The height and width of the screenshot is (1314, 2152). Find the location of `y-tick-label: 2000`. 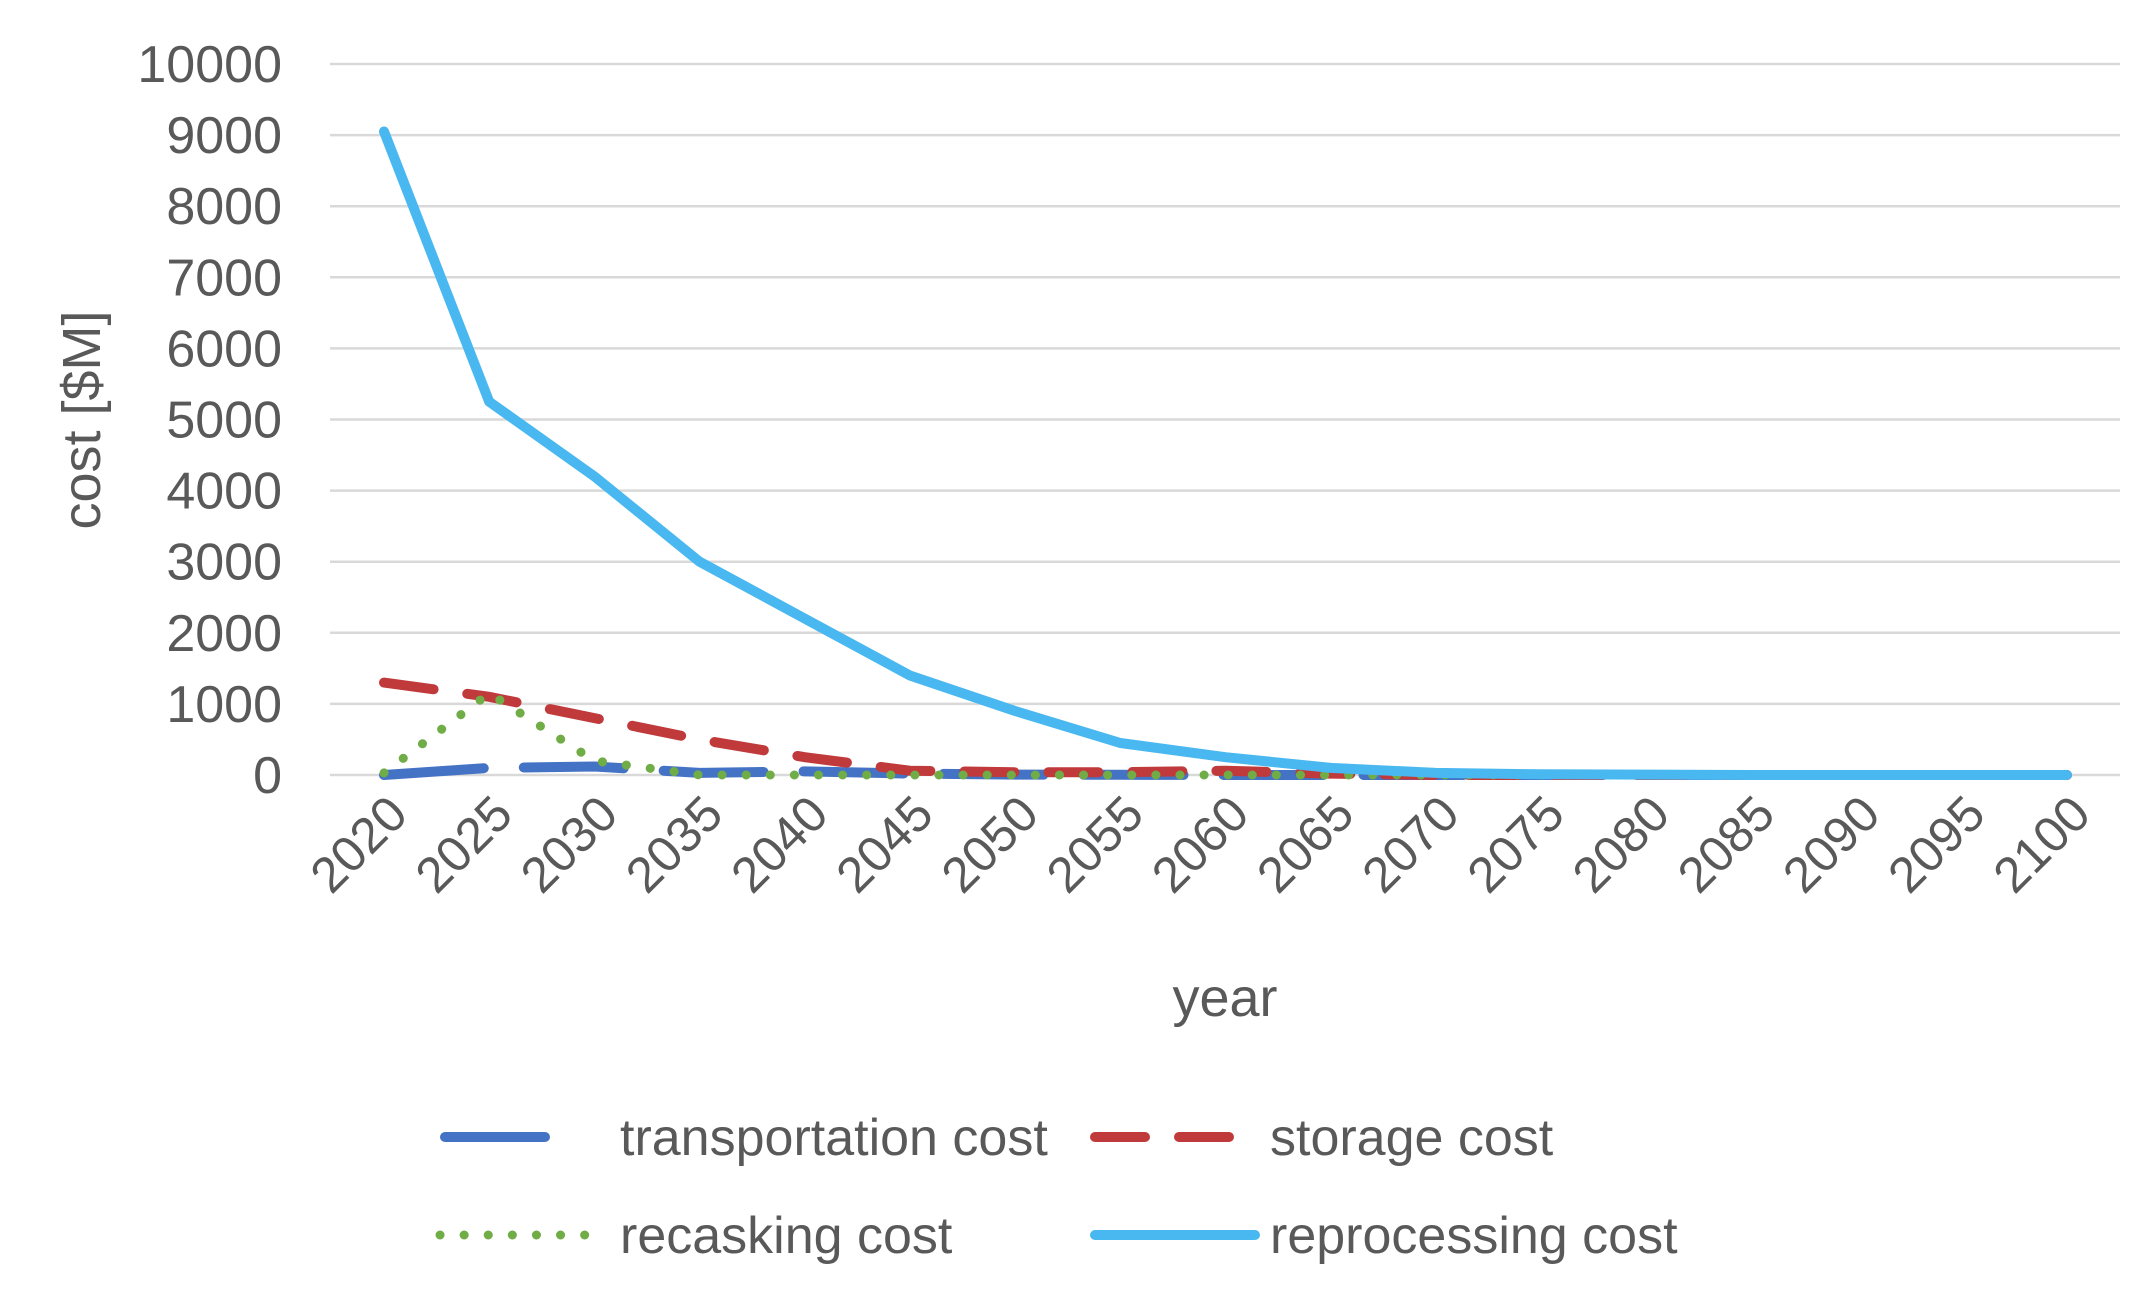

y-tick-label: 2000 is located at coordinates (224, 634).